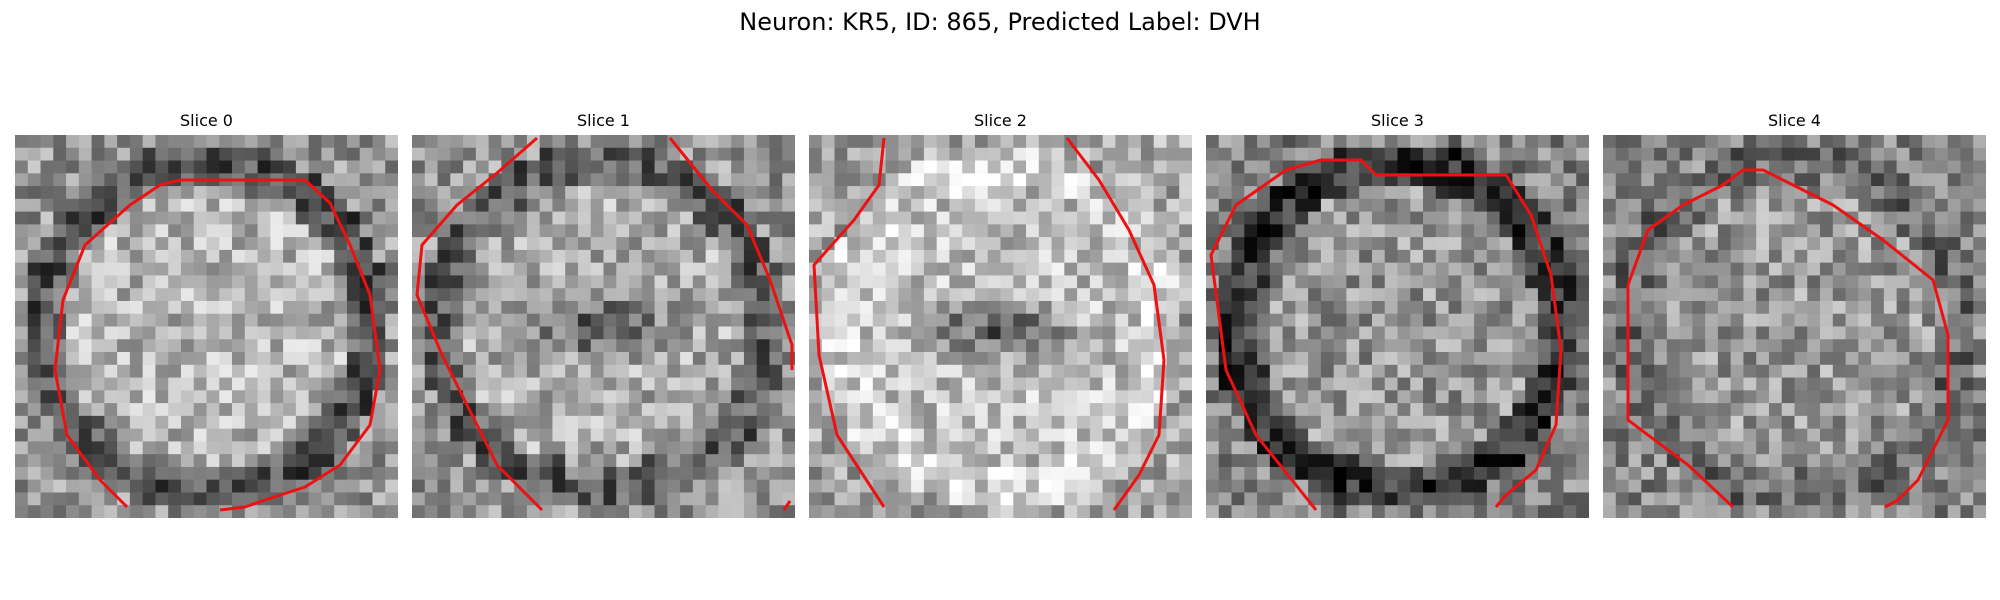 Image resolution: width=2000 pixels, height=600 pixels. I want to click on slice-panel-1: Slice 1, so click(603, 314).